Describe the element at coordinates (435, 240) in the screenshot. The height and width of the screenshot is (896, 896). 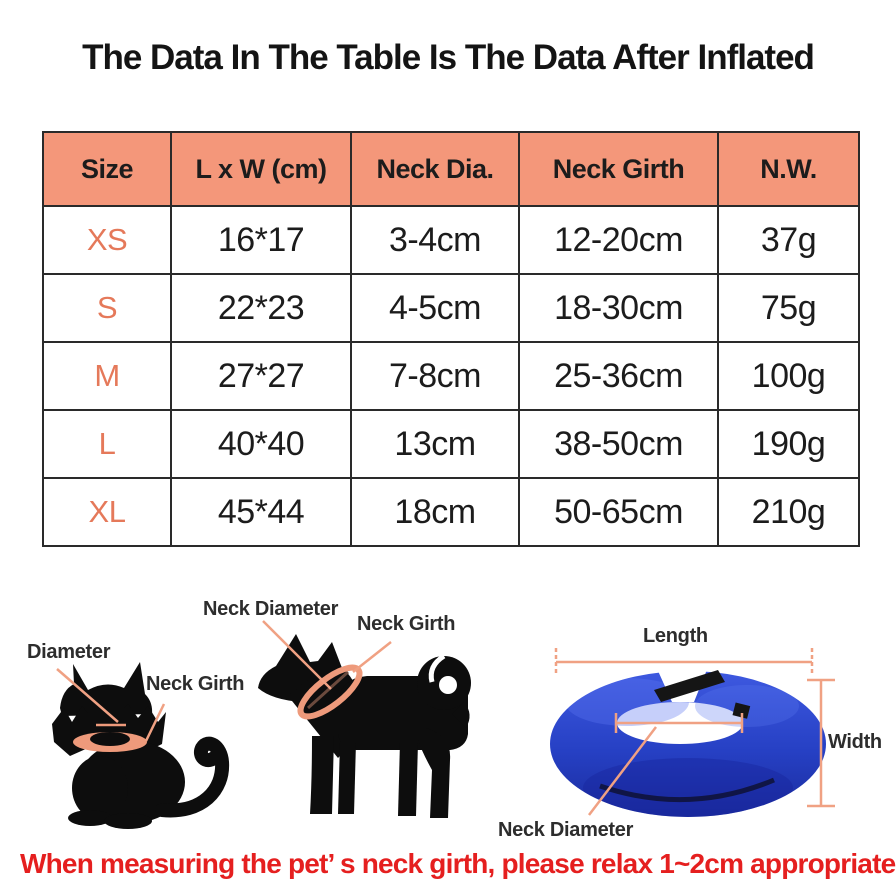
I see `cell-neck-dia: 3-4cm` at that location.